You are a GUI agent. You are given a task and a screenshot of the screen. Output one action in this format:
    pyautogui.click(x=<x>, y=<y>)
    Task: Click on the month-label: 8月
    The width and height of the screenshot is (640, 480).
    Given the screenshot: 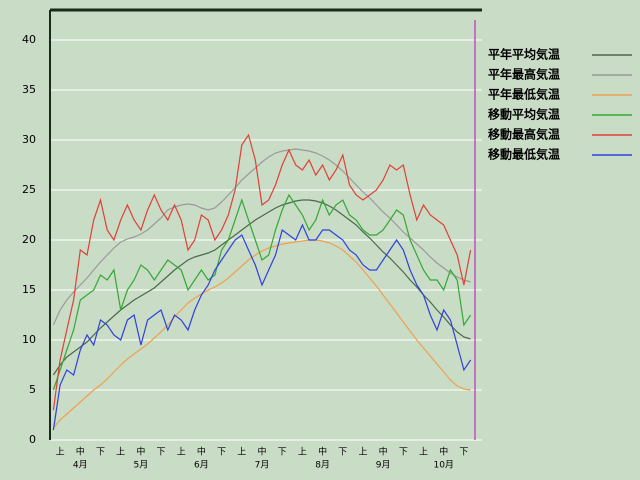 What is the action you would take?
    pyautogui.click(x=322, y=465)
    